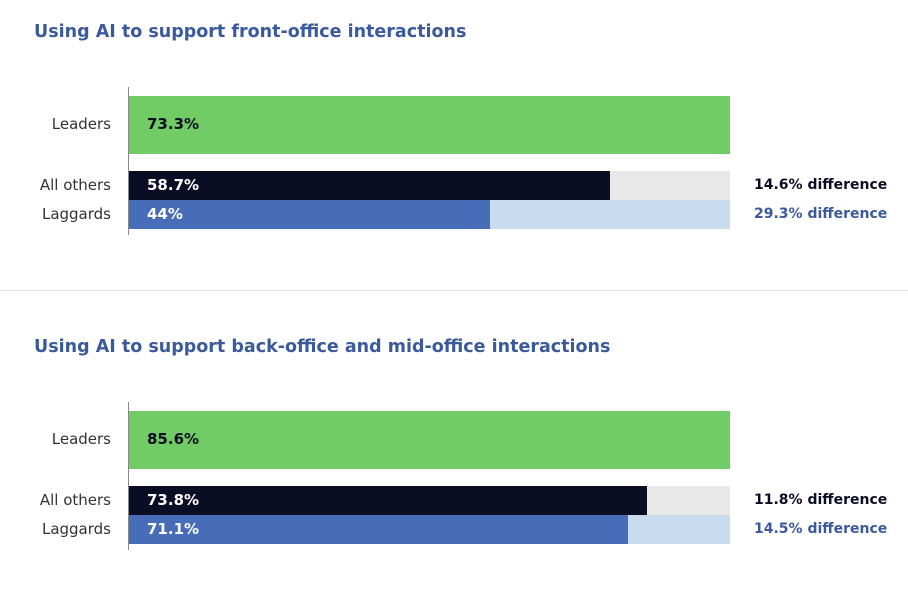 Image resolution: width=908 pixels, height=605 pixels. I want to click on value-label-laggards: 44%, so click(165, 213).